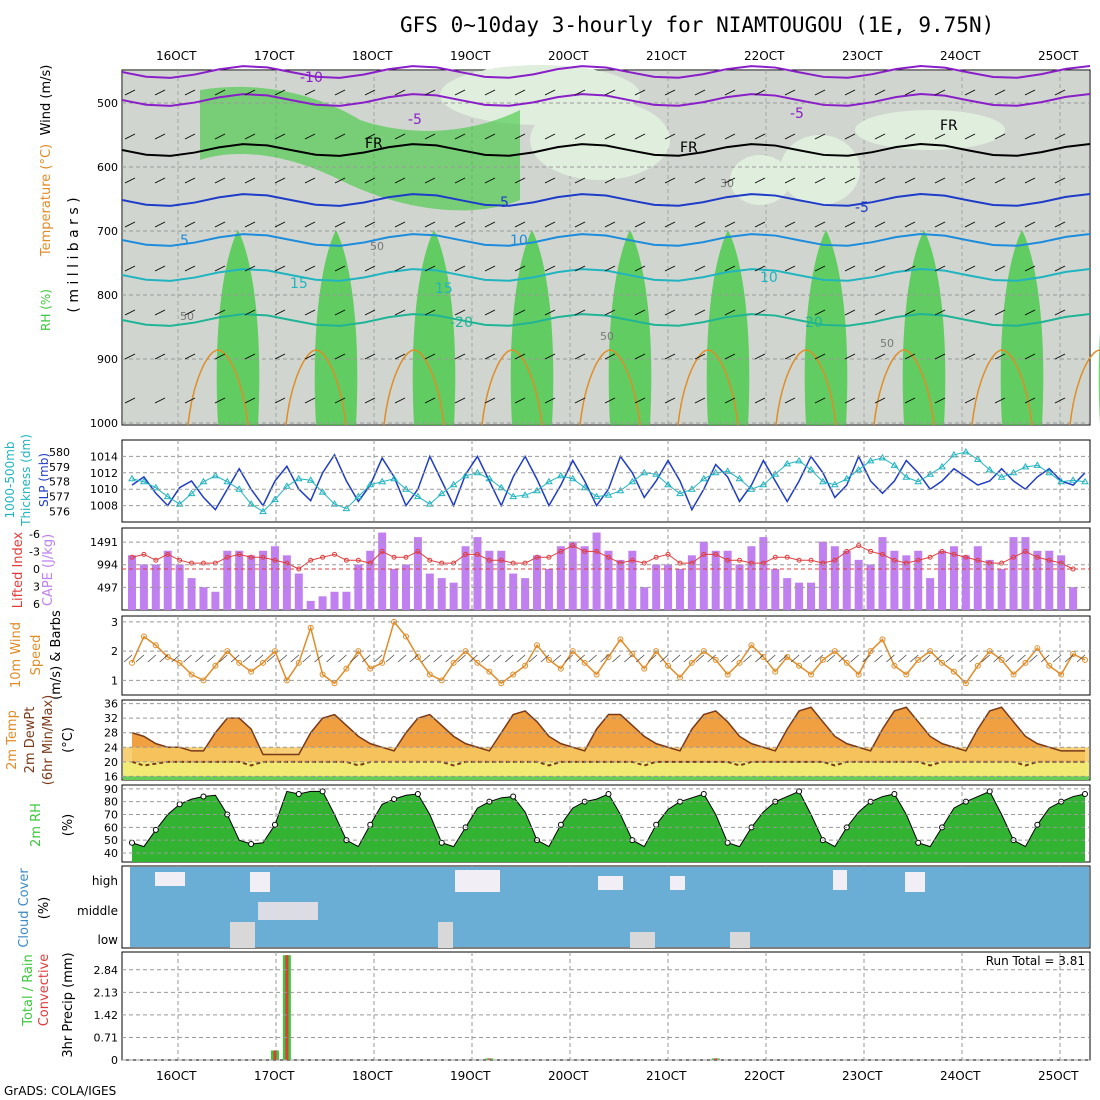 The width and height of the screenshot is (1100, 1100). Describe the element at coordinates (372, 1076) in the screenshot. I see `bottom-date-label: 18OCT` at that location.